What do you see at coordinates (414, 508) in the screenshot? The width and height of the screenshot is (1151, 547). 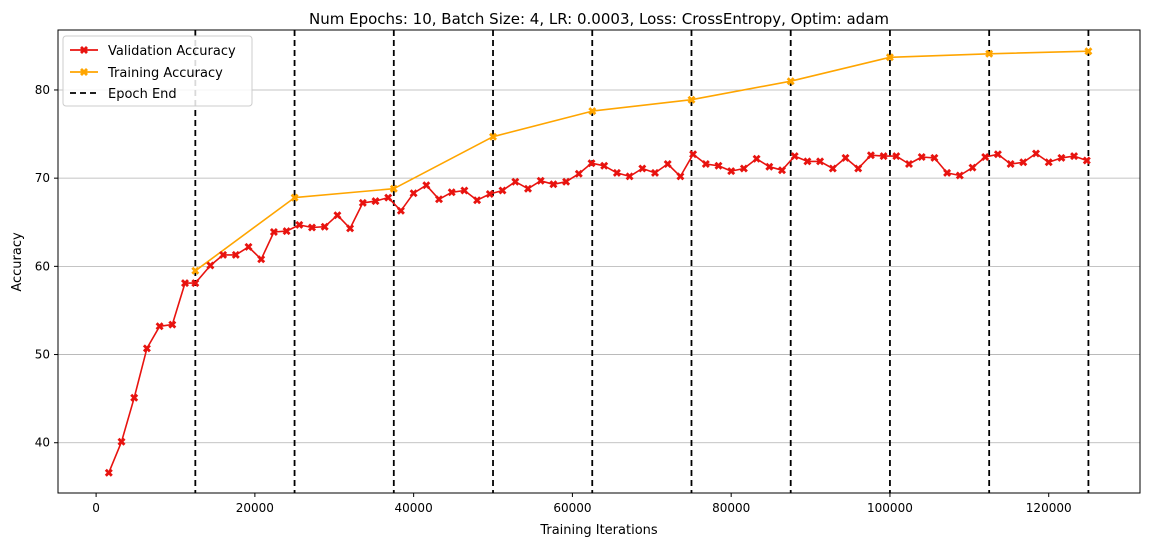 I see `x-tick-label: 40000` at bounding box center [414, 508].